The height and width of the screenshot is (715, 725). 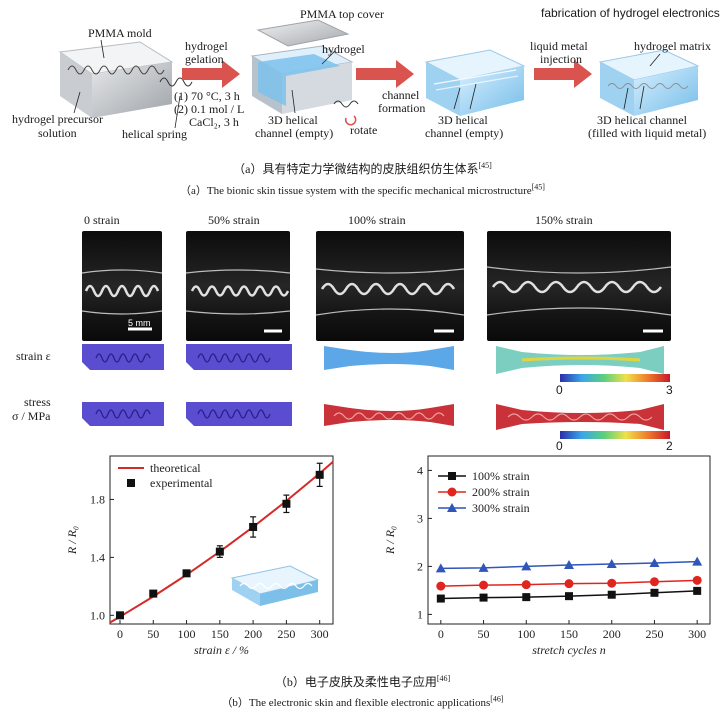 What do you see at coordinates (420, 470) in the screenshot?
I see `y-tick-label: 4` at bounding box center [420, 470].